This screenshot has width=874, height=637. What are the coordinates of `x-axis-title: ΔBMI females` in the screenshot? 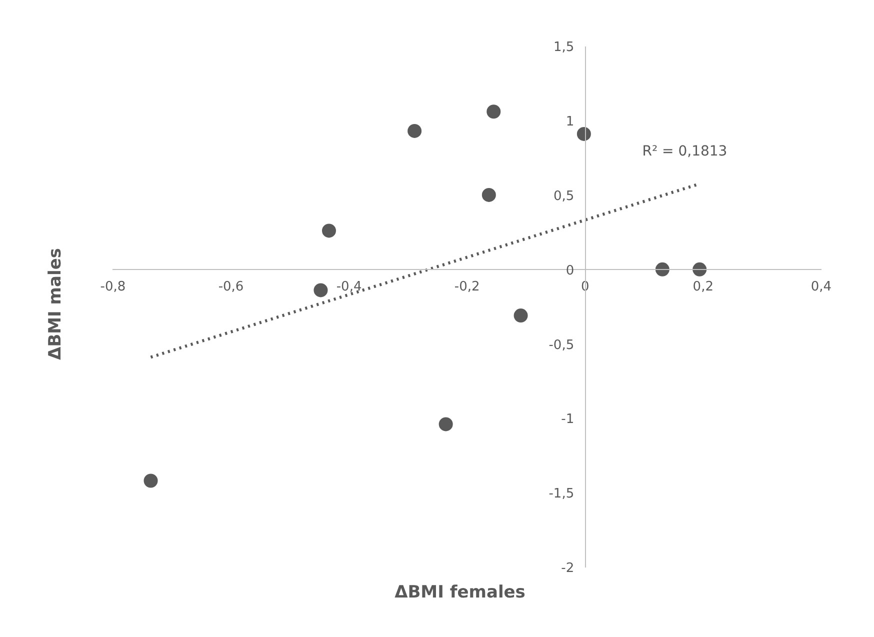 It's located at (460, 592).